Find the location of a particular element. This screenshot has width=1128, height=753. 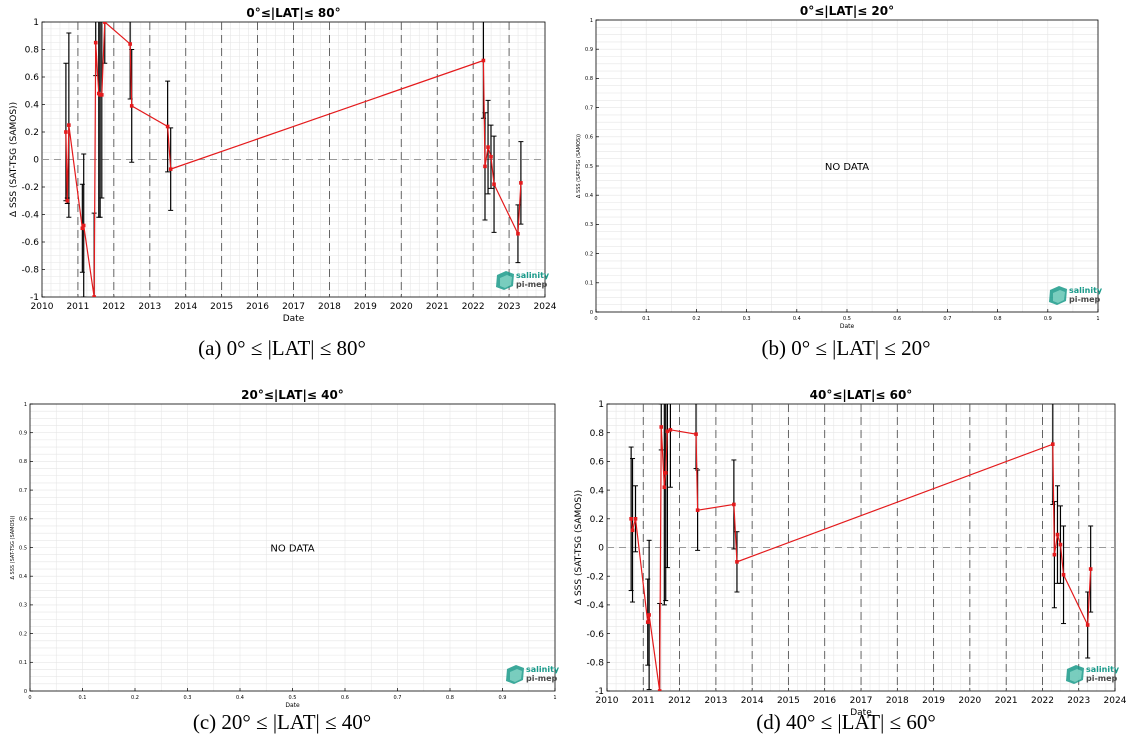

chart-c-ytick-label: 0.3 is located at coordinates (23, 606).